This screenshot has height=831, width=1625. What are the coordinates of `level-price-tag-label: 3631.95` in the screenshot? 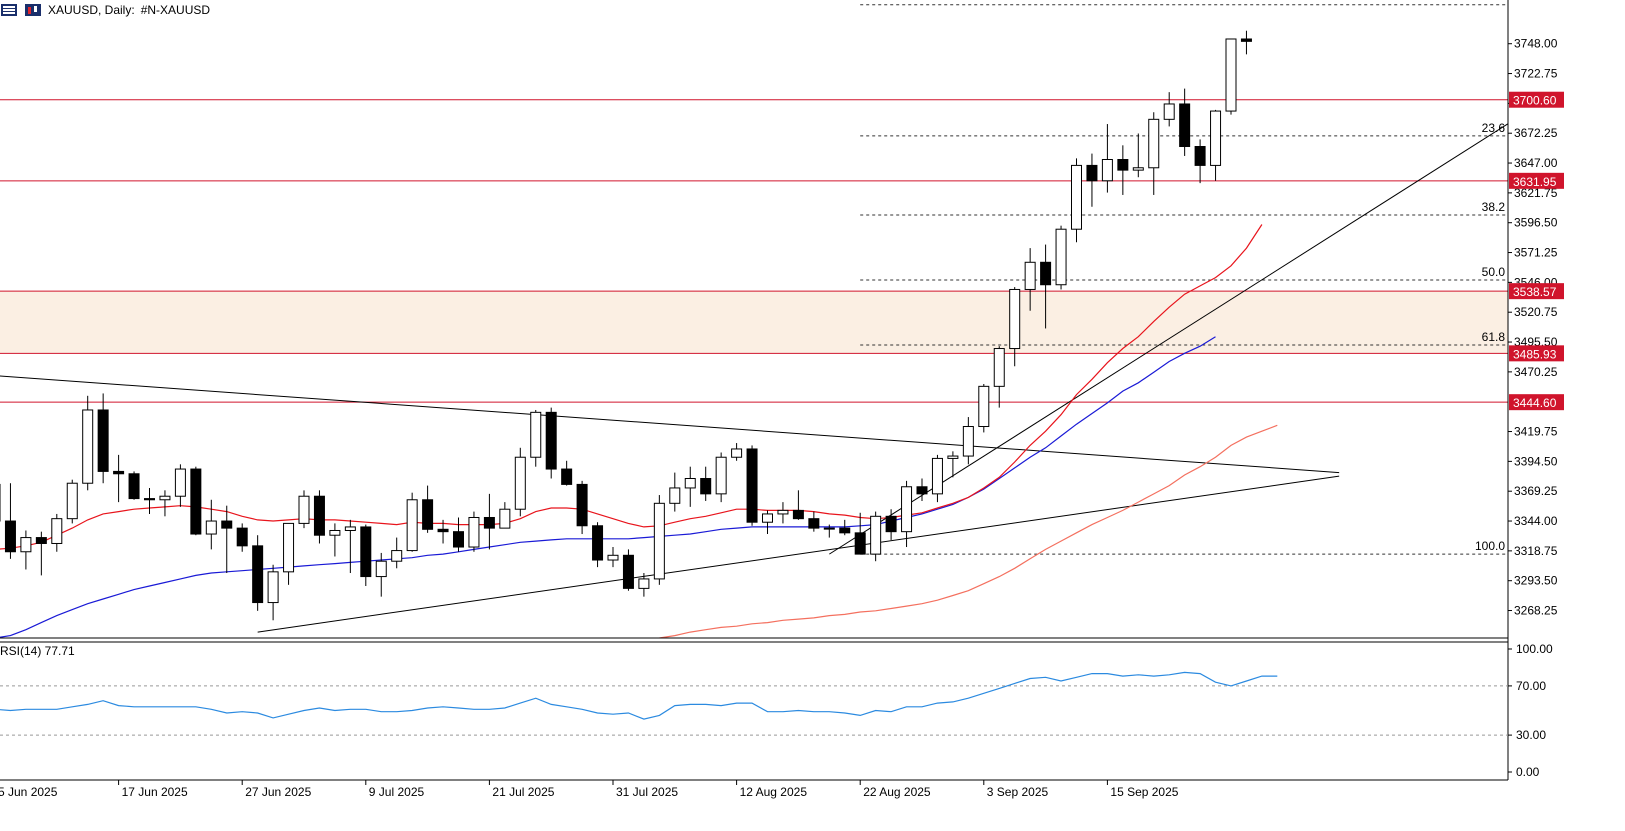 It's located at (1535, 182).